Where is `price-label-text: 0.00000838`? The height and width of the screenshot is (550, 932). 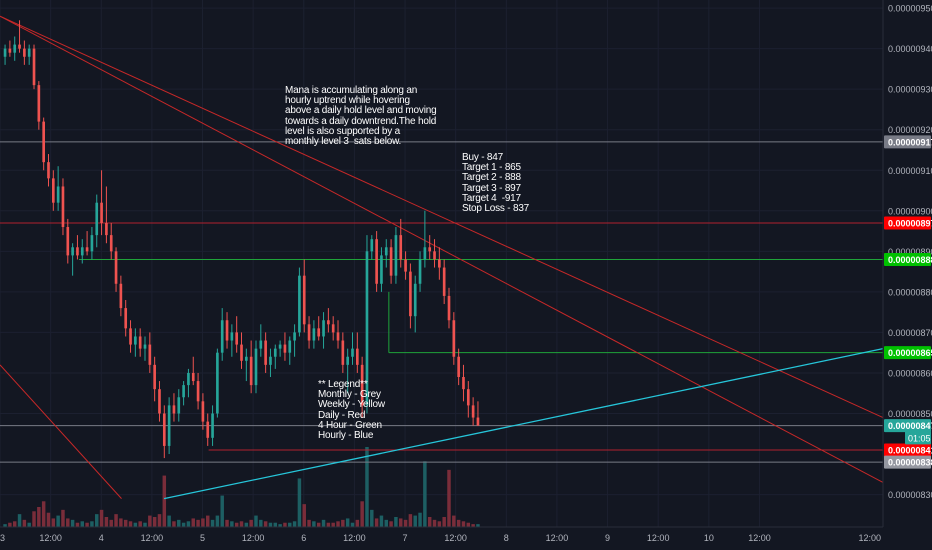 price-label-text: 0.00000838 is located at coordinates (910, 463).